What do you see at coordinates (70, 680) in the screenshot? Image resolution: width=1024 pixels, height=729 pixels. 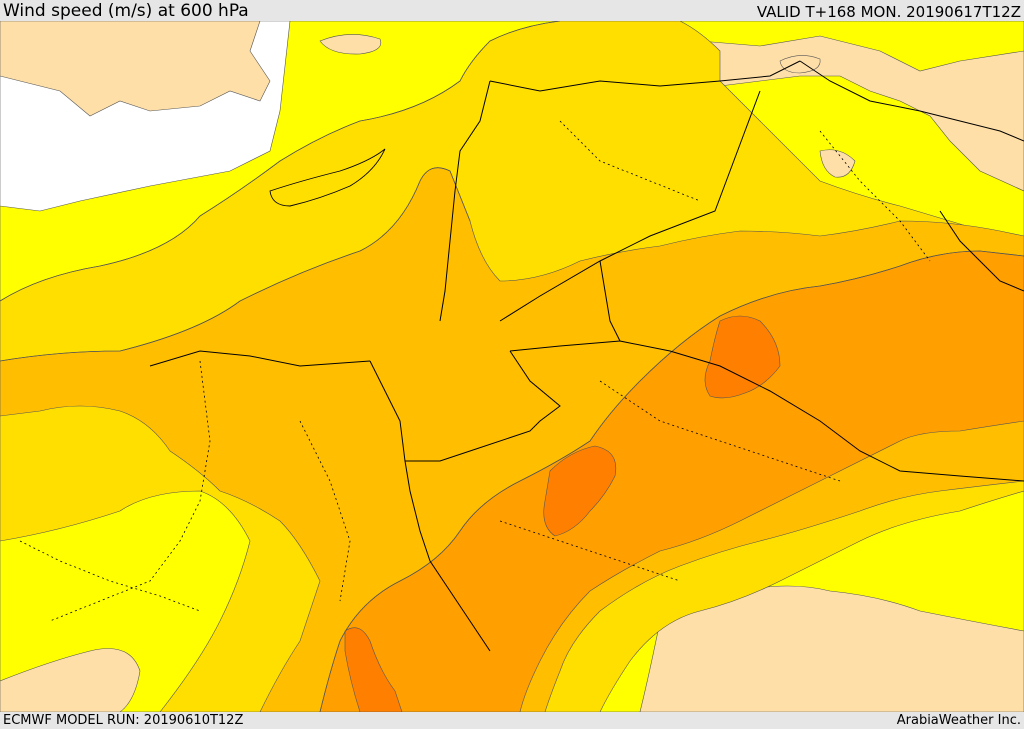 I see `calm-region-southwest` at bounding box center [70, 680].